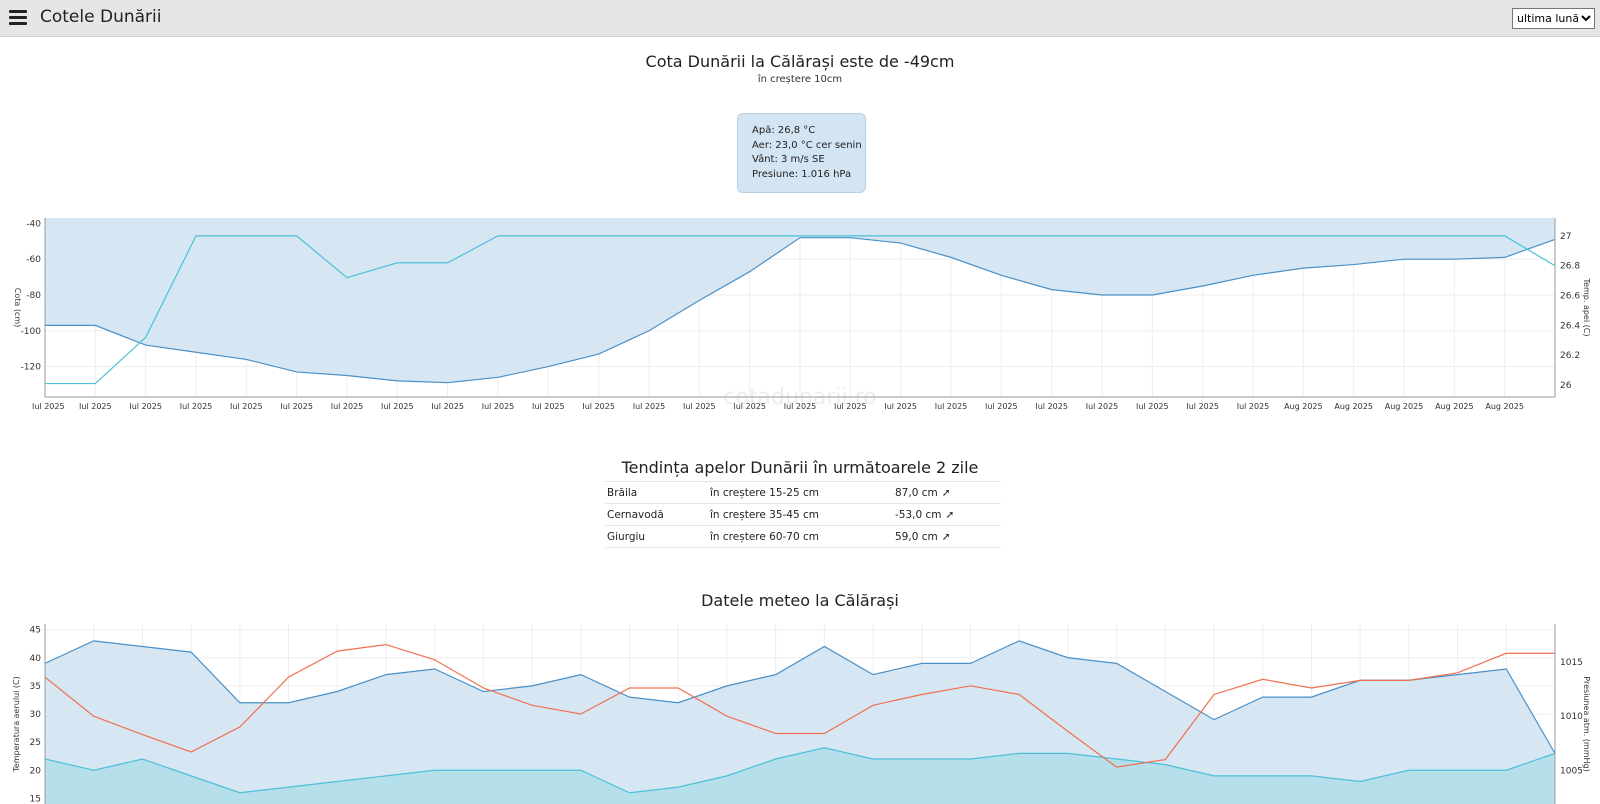 The image size is (1600, 804). What do you see at coordinates (802, 174) in the screenshot?
I see `pressure-text: Presiune: 1.016 hPa` at bounding box center [802, 174].